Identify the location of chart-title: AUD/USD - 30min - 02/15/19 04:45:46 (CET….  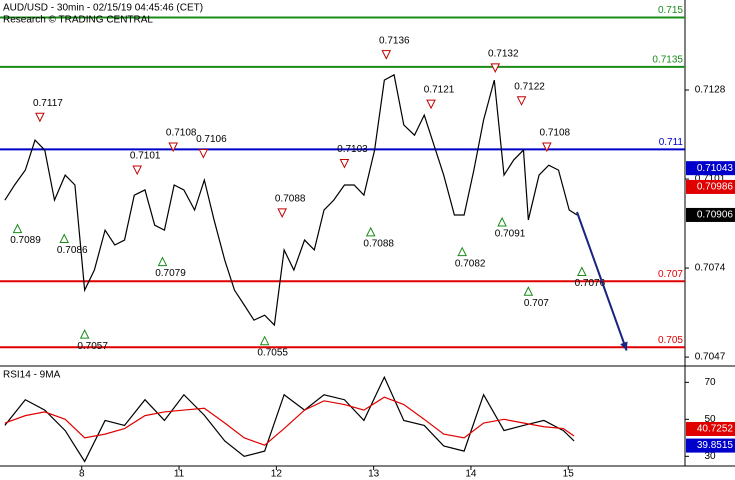
(103, 8).